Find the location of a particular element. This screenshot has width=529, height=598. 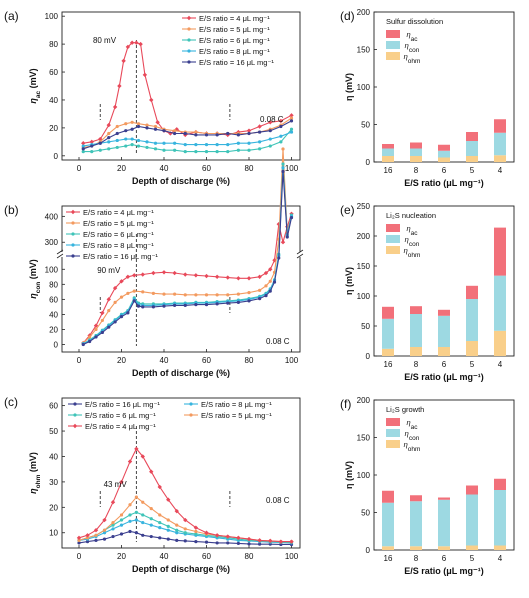

x-tick-label: 60 is located at coordinates (206, 556).